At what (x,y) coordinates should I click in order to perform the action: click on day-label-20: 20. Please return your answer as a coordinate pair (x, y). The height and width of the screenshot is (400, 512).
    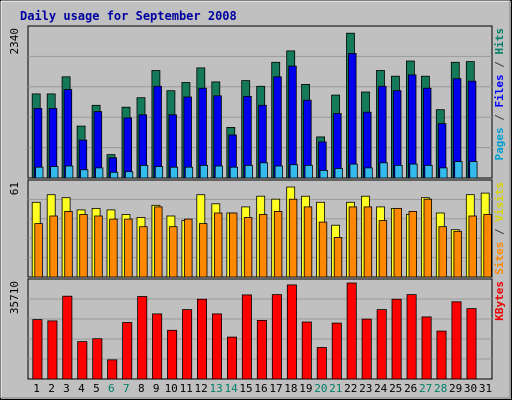
    Looking at the image, I should click on (320, 388).